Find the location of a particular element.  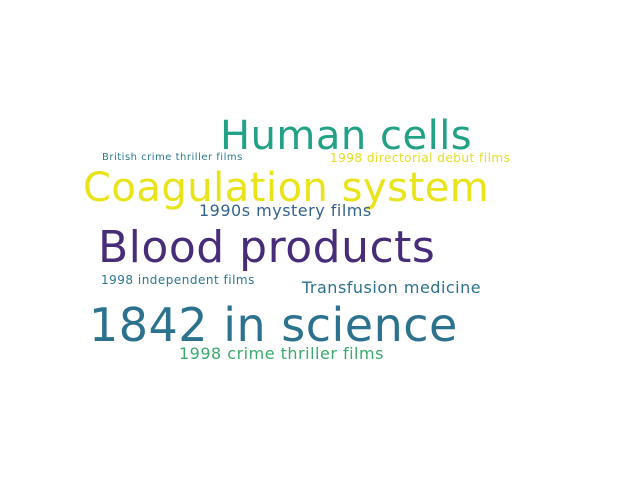

word-1998-directorial-debut-films: 1998 directorial debut films is located at coordinates (420, 158).